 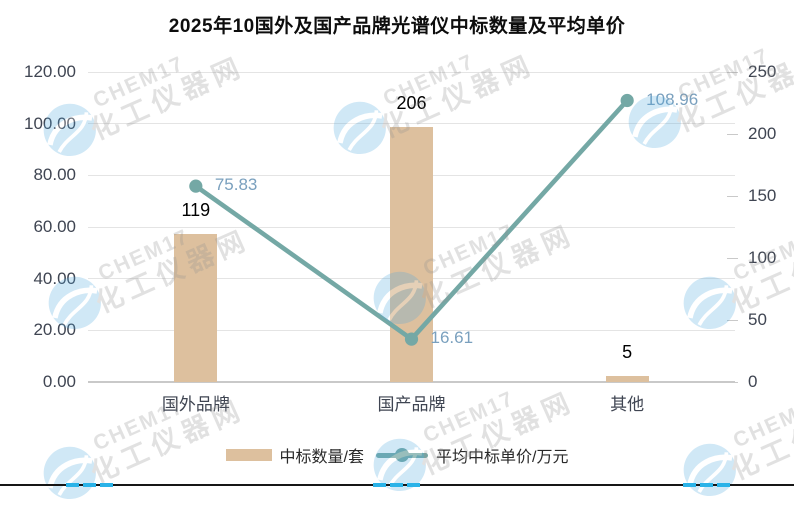 I want to click on bar-swatch-icon, so click(x=248, y=455).